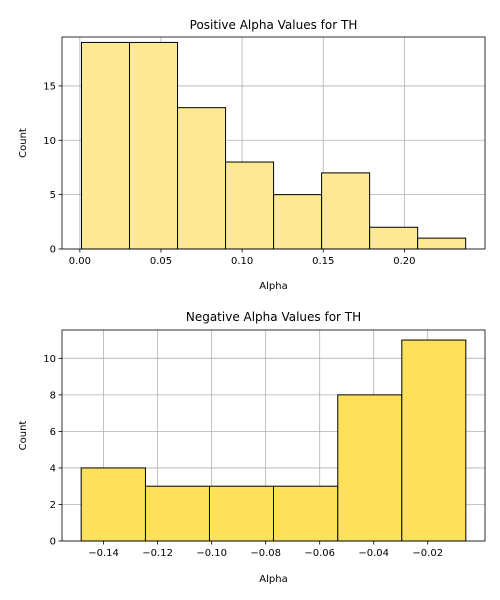 This screenshot has height=600, width=500. I want to click on y-tick-label: 4, so click(53, 468).